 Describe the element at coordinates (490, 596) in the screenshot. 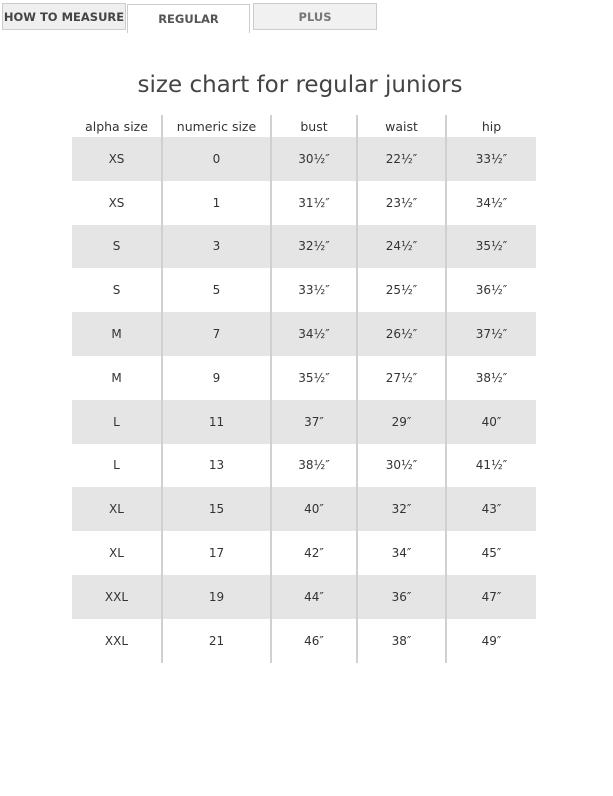

I see `table-cell: 47″` at that location.